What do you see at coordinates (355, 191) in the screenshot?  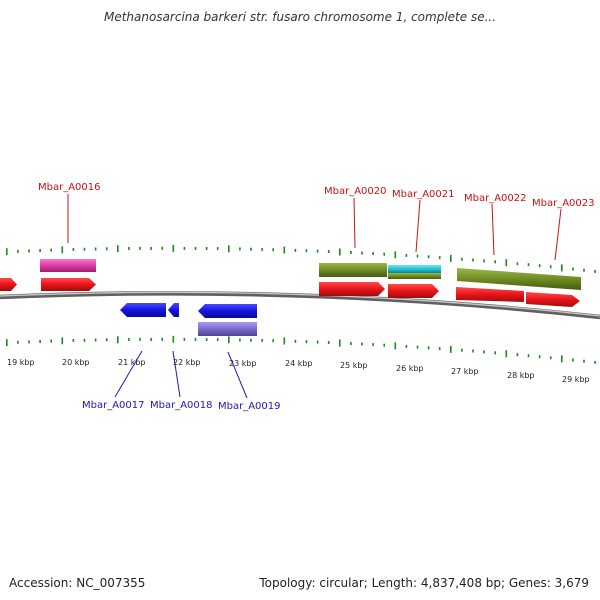 I see `gene-label-Mbar_A0020: Mbar_A0020` at bounding box center [355, 191].